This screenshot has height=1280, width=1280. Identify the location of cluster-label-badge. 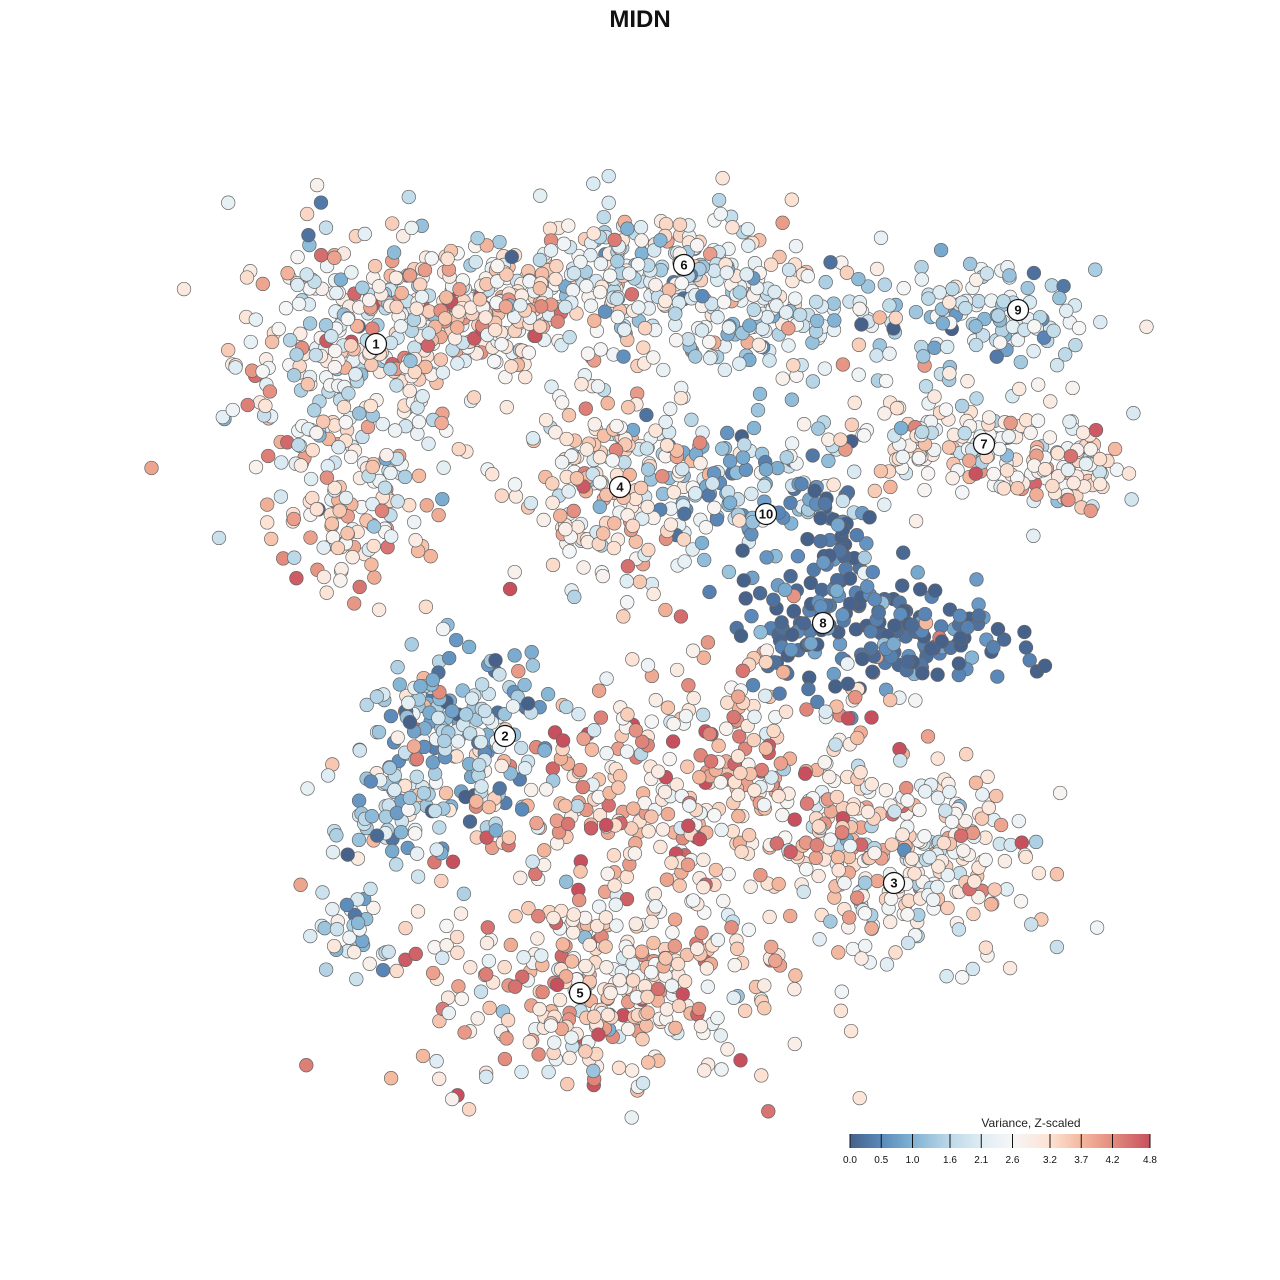
(766, 514).